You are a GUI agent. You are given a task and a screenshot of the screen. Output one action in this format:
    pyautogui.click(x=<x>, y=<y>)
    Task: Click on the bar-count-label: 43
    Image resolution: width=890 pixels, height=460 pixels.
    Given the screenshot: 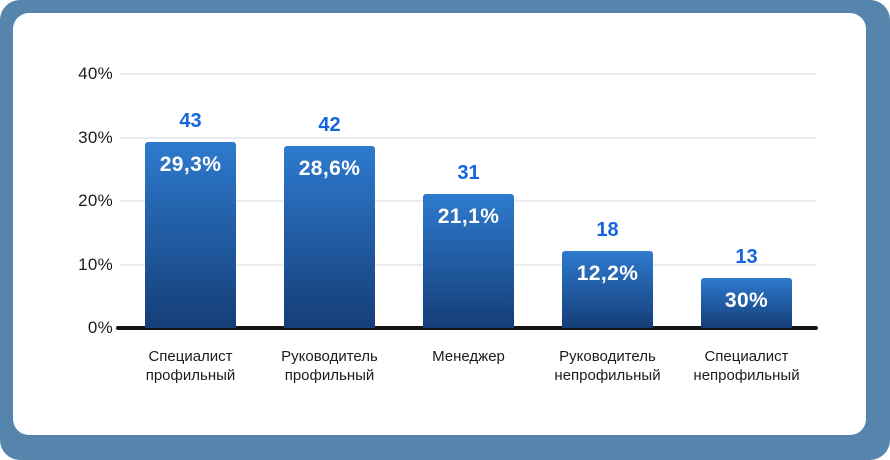 What is the action you would take?
    pyautogui.click(x=190, y=121)
    